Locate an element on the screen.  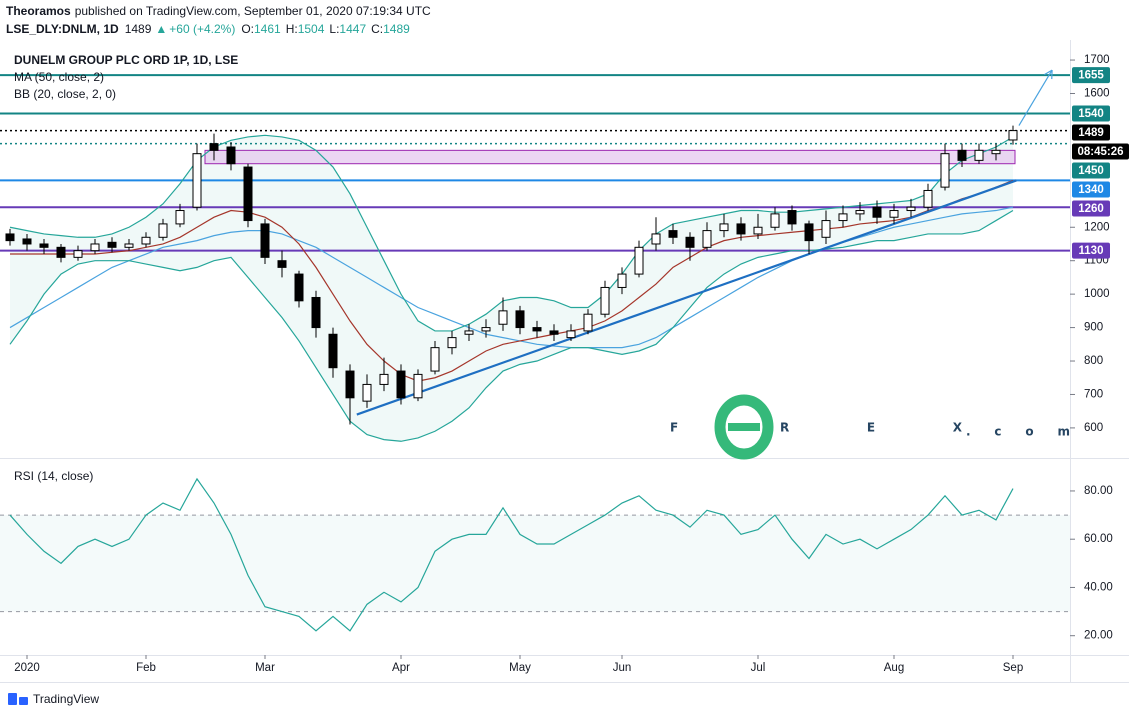
footer-logo: TradingView is located at coordinates (53, 699).